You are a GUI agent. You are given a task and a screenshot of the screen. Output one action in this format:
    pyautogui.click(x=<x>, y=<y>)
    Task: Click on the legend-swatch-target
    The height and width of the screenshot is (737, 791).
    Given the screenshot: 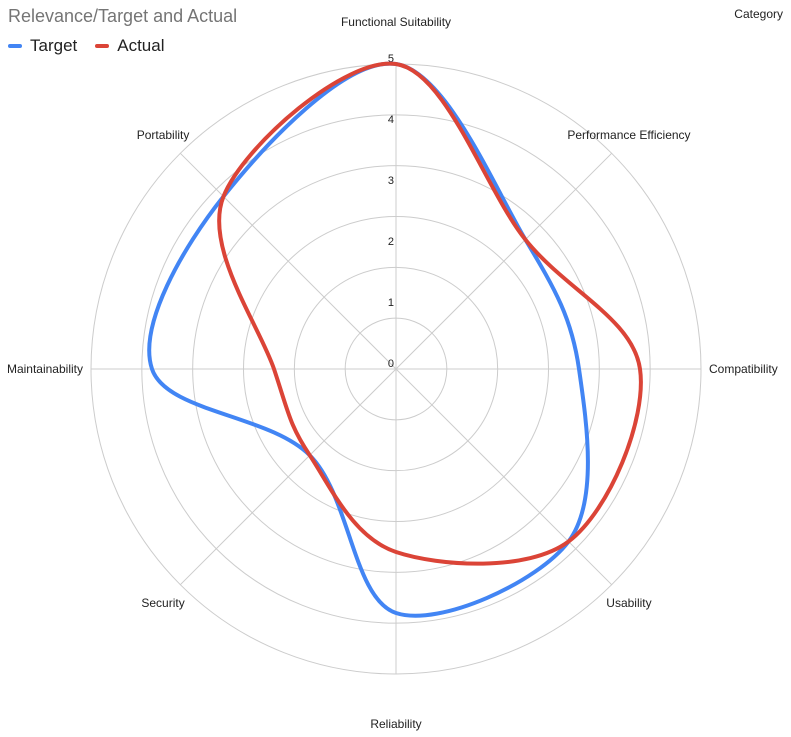 What is the action you would take?
    pyautogui.click(x=15, y=46)
    